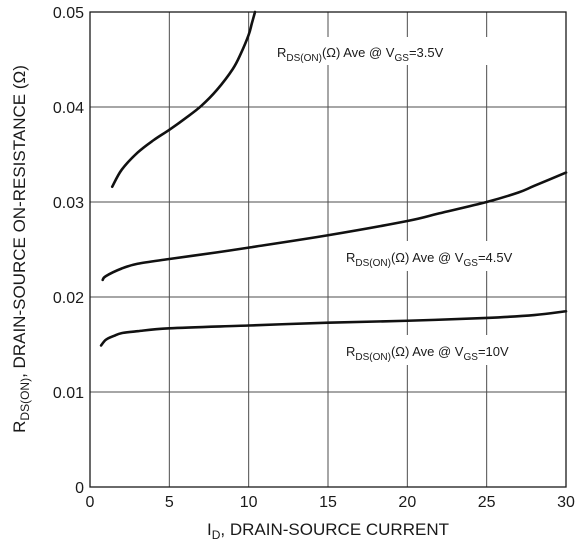  I want to click on x-axis-title: ID, DRAIN-SOURCE CURRENT, so click(328, 531).